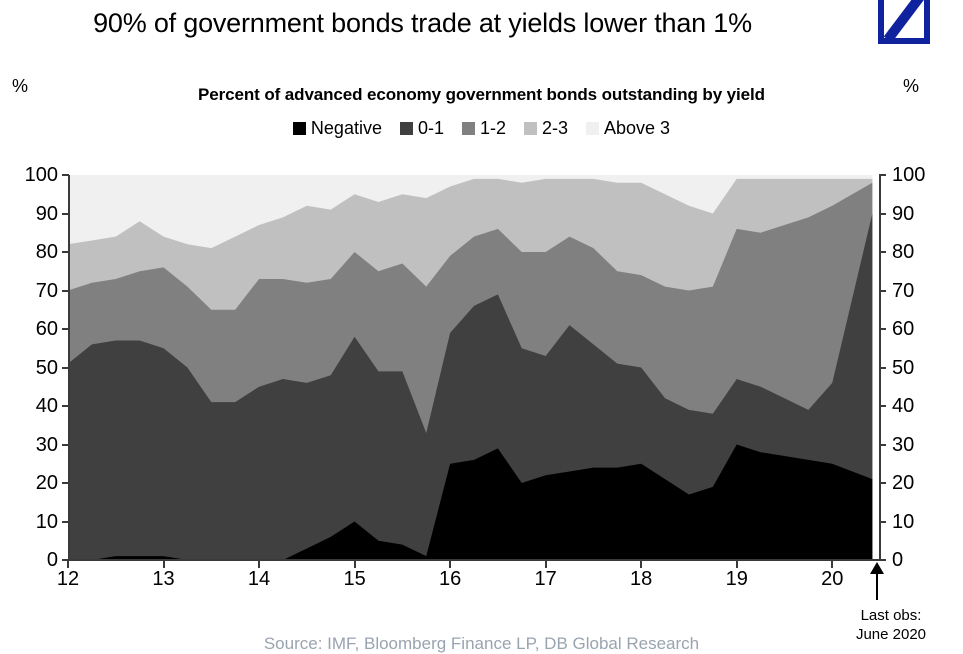  What do you see at coordinates (46, 483) in the screenshot?
I see `y-axis-label-left: 20` at bounding box center [46, 483].